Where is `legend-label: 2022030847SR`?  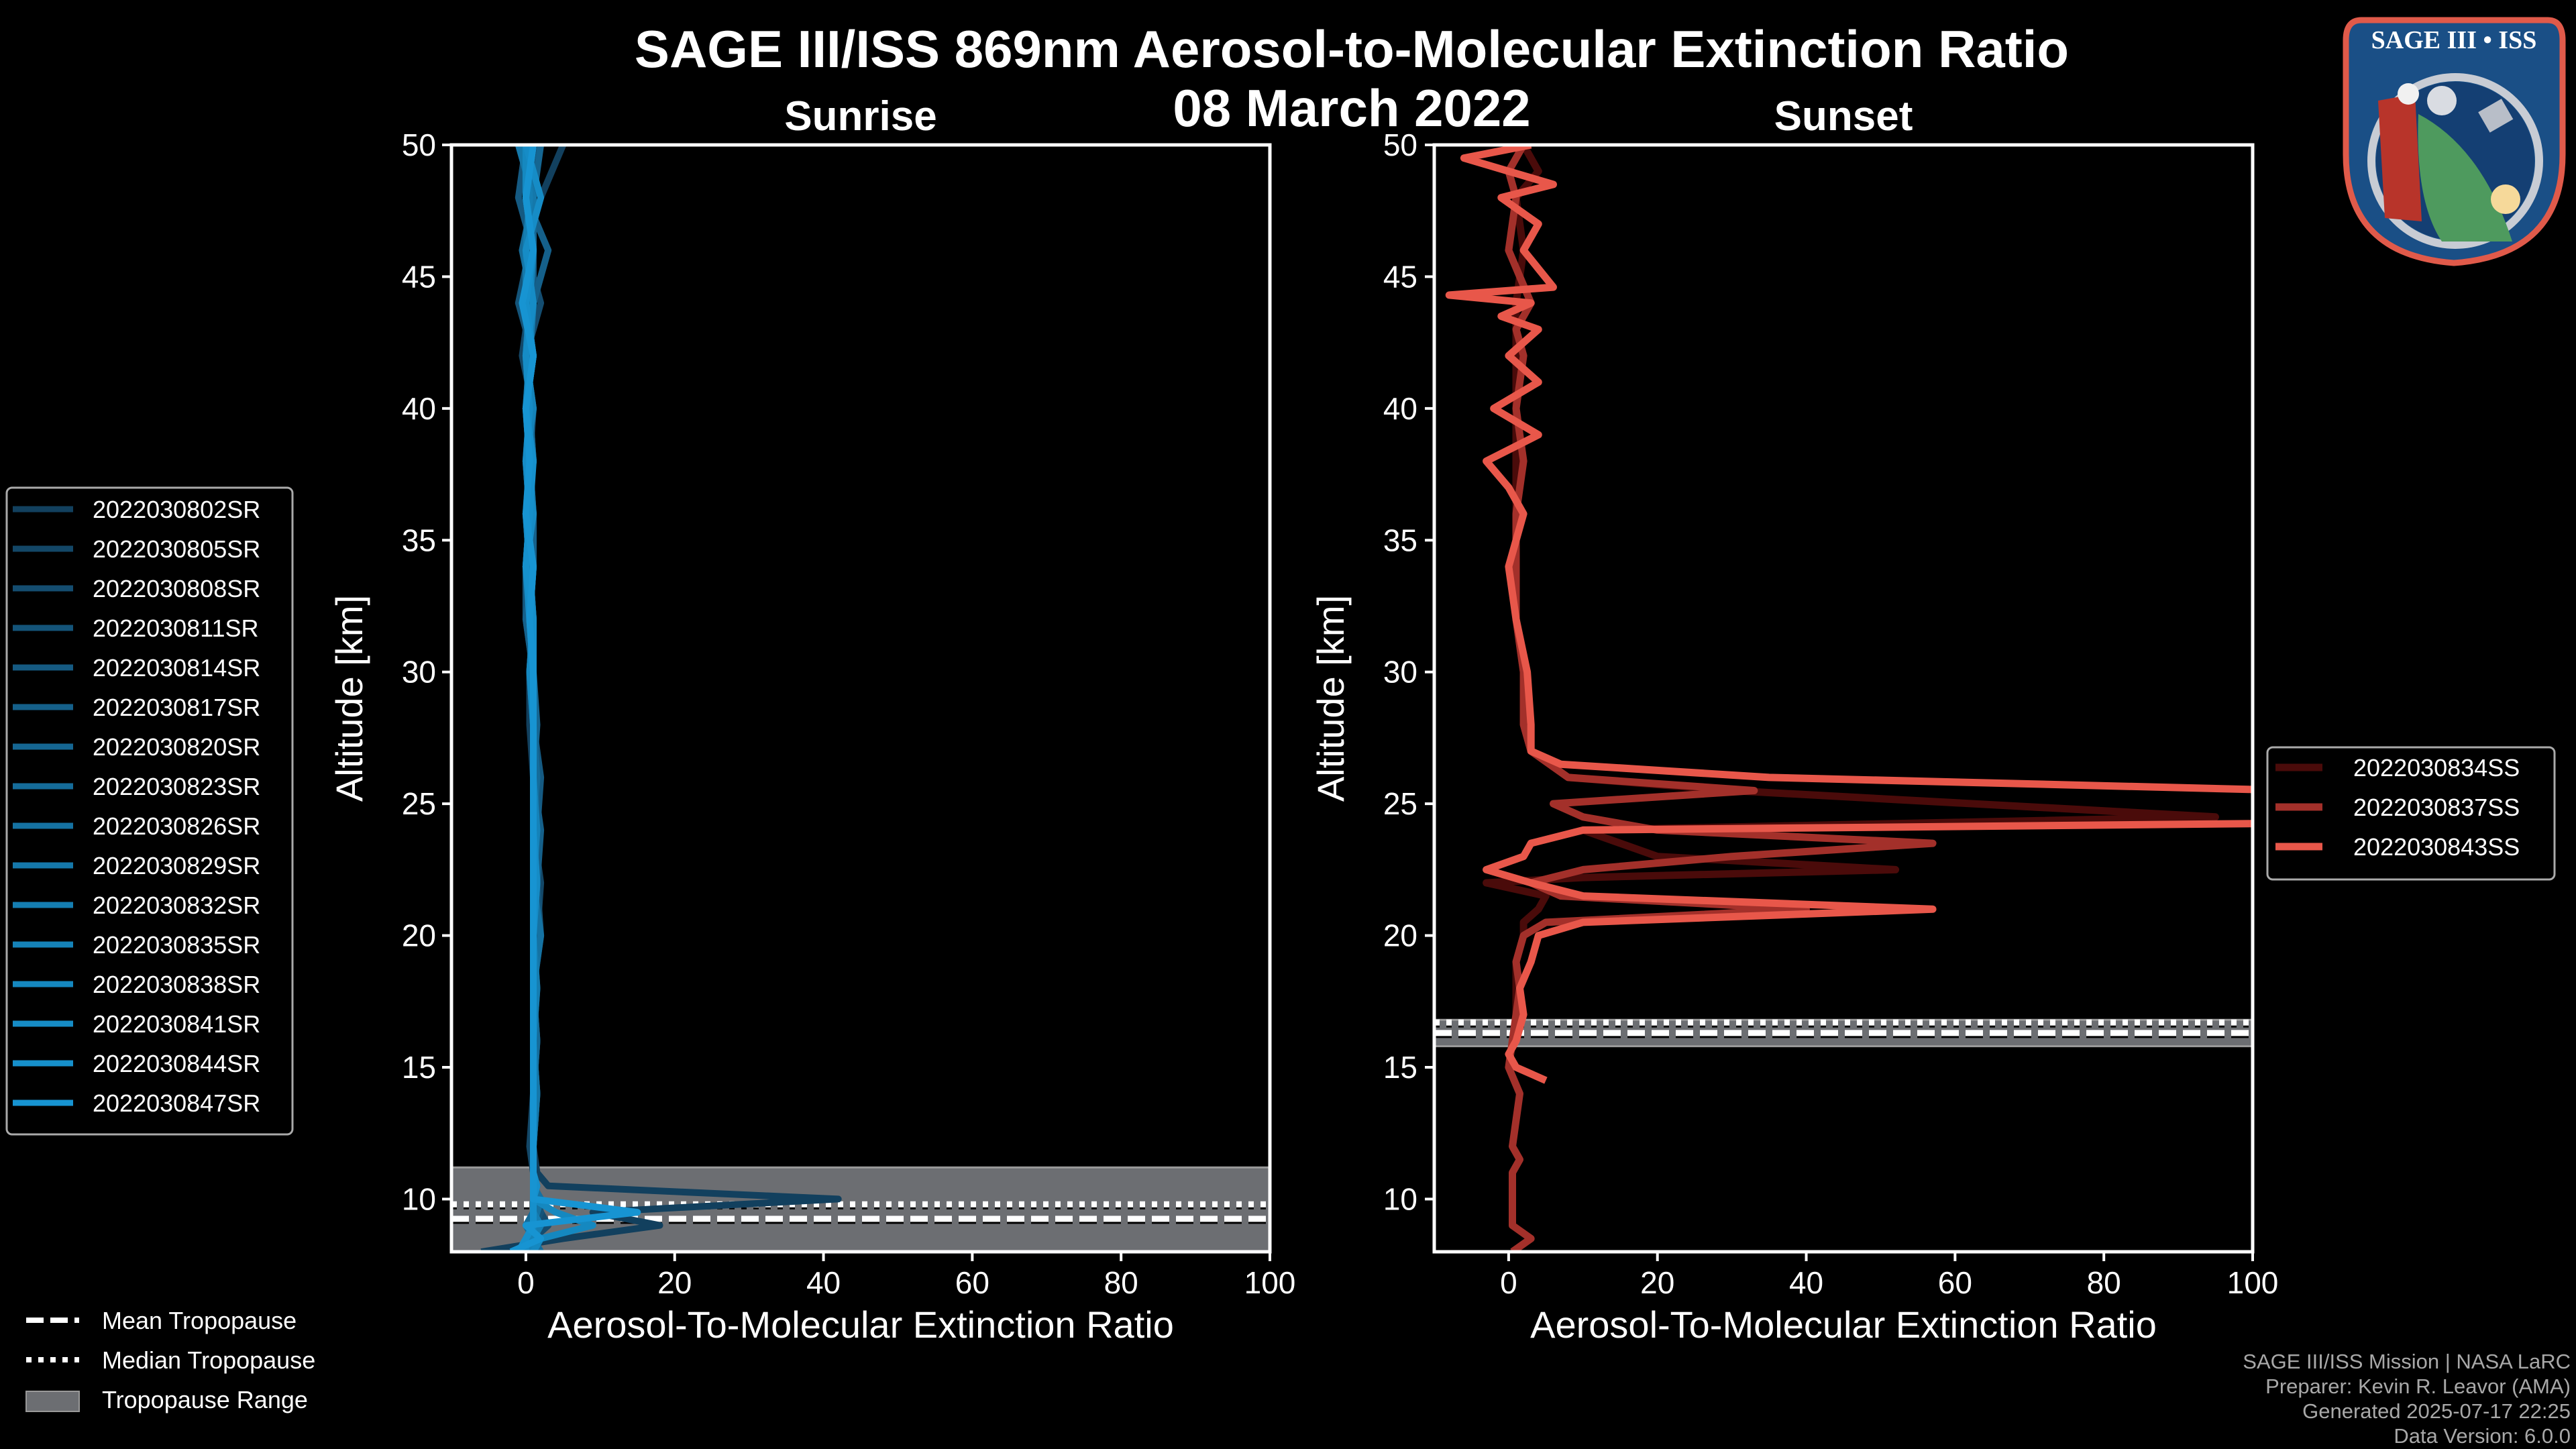 legend-label: 2022030847SR is located at coordinates (176, 1103).